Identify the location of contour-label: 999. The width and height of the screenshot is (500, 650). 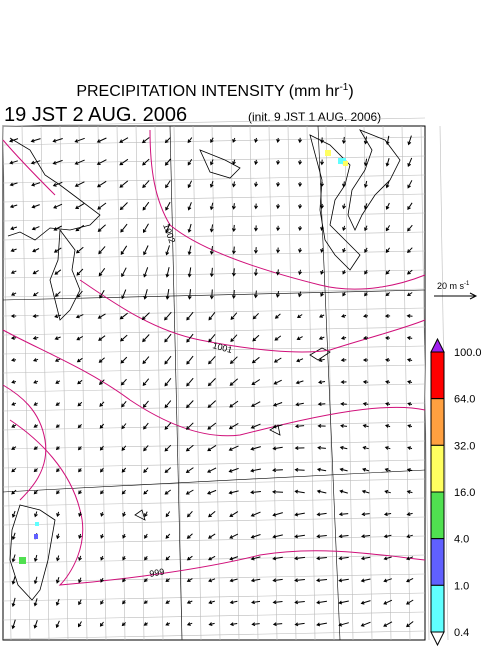
(157, 573).